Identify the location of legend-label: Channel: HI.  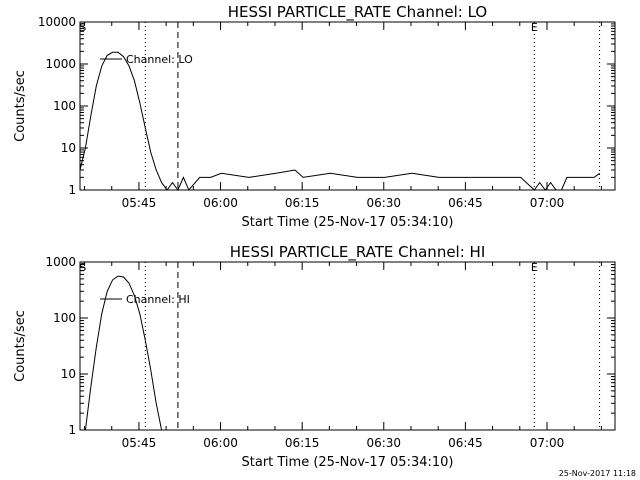
(158, 299).